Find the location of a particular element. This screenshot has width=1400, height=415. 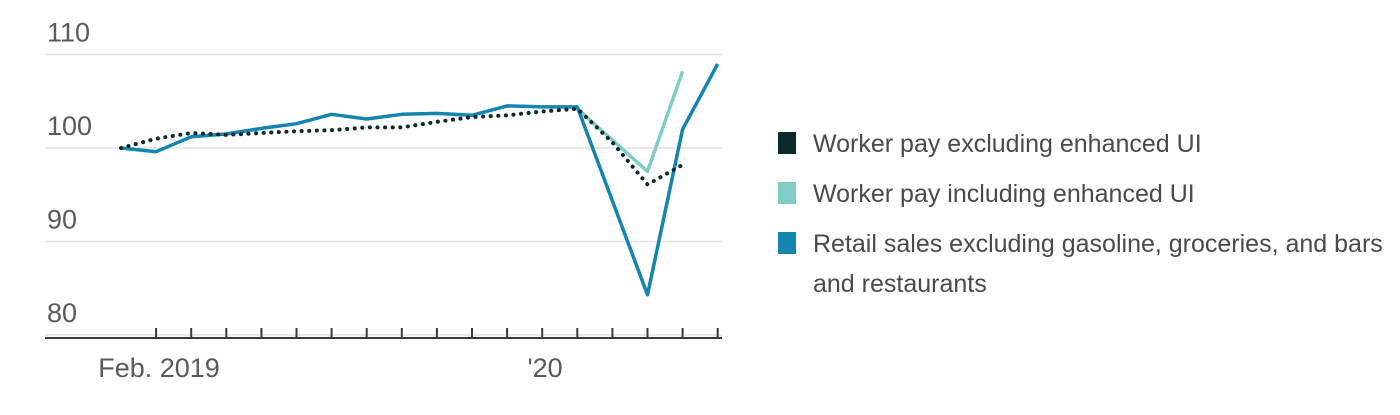

legend-label: Worker pay excluding enhanced UI is located at coordinates (1007, 144).